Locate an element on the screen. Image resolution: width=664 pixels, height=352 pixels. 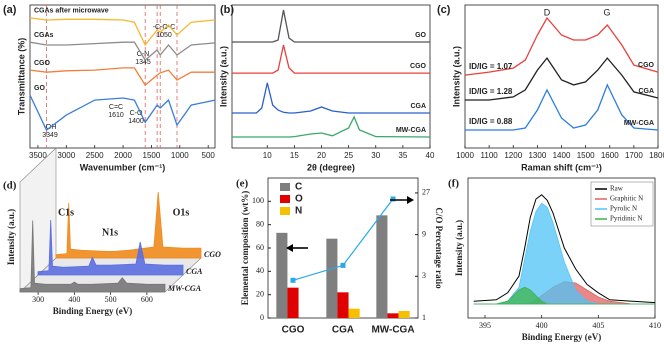
x-axis-label: Wavenumber (cm⁻¹) is located at coordinates (122, 167).